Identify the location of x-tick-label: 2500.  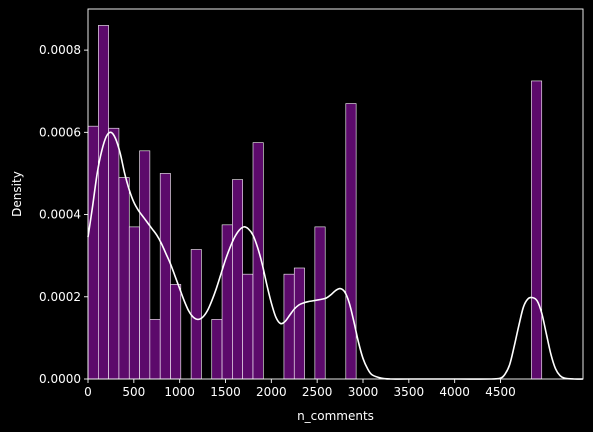
(317, 392).